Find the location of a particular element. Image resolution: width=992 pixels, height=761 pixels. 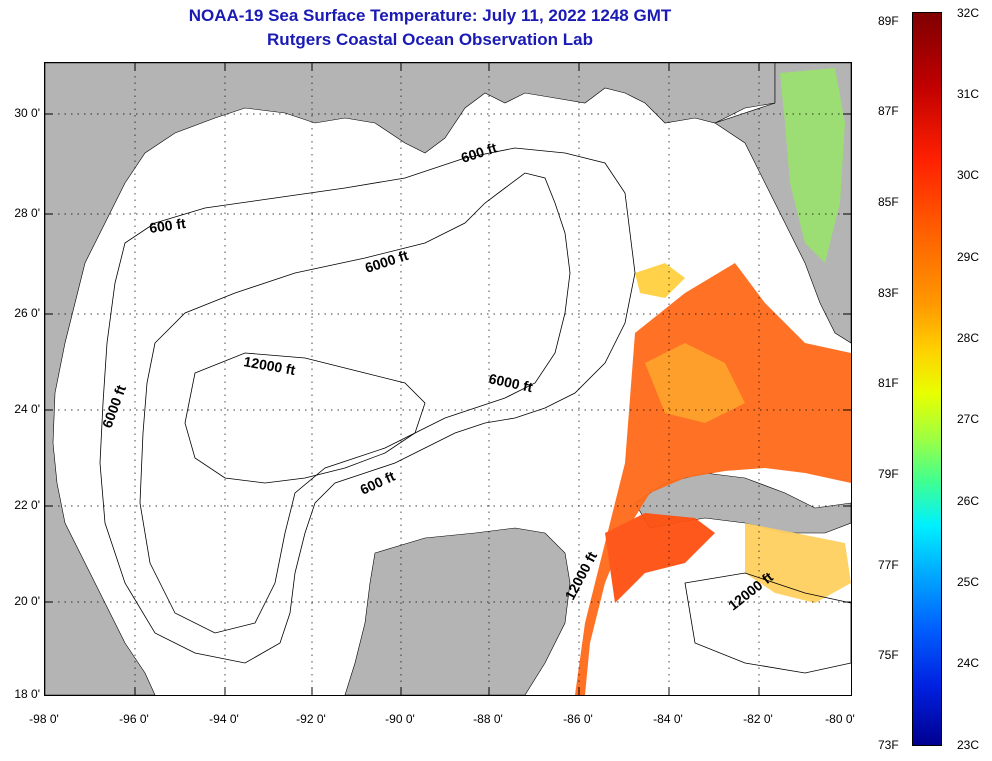

colorbar-f-label: 81F is located at coordinates (888, 383).